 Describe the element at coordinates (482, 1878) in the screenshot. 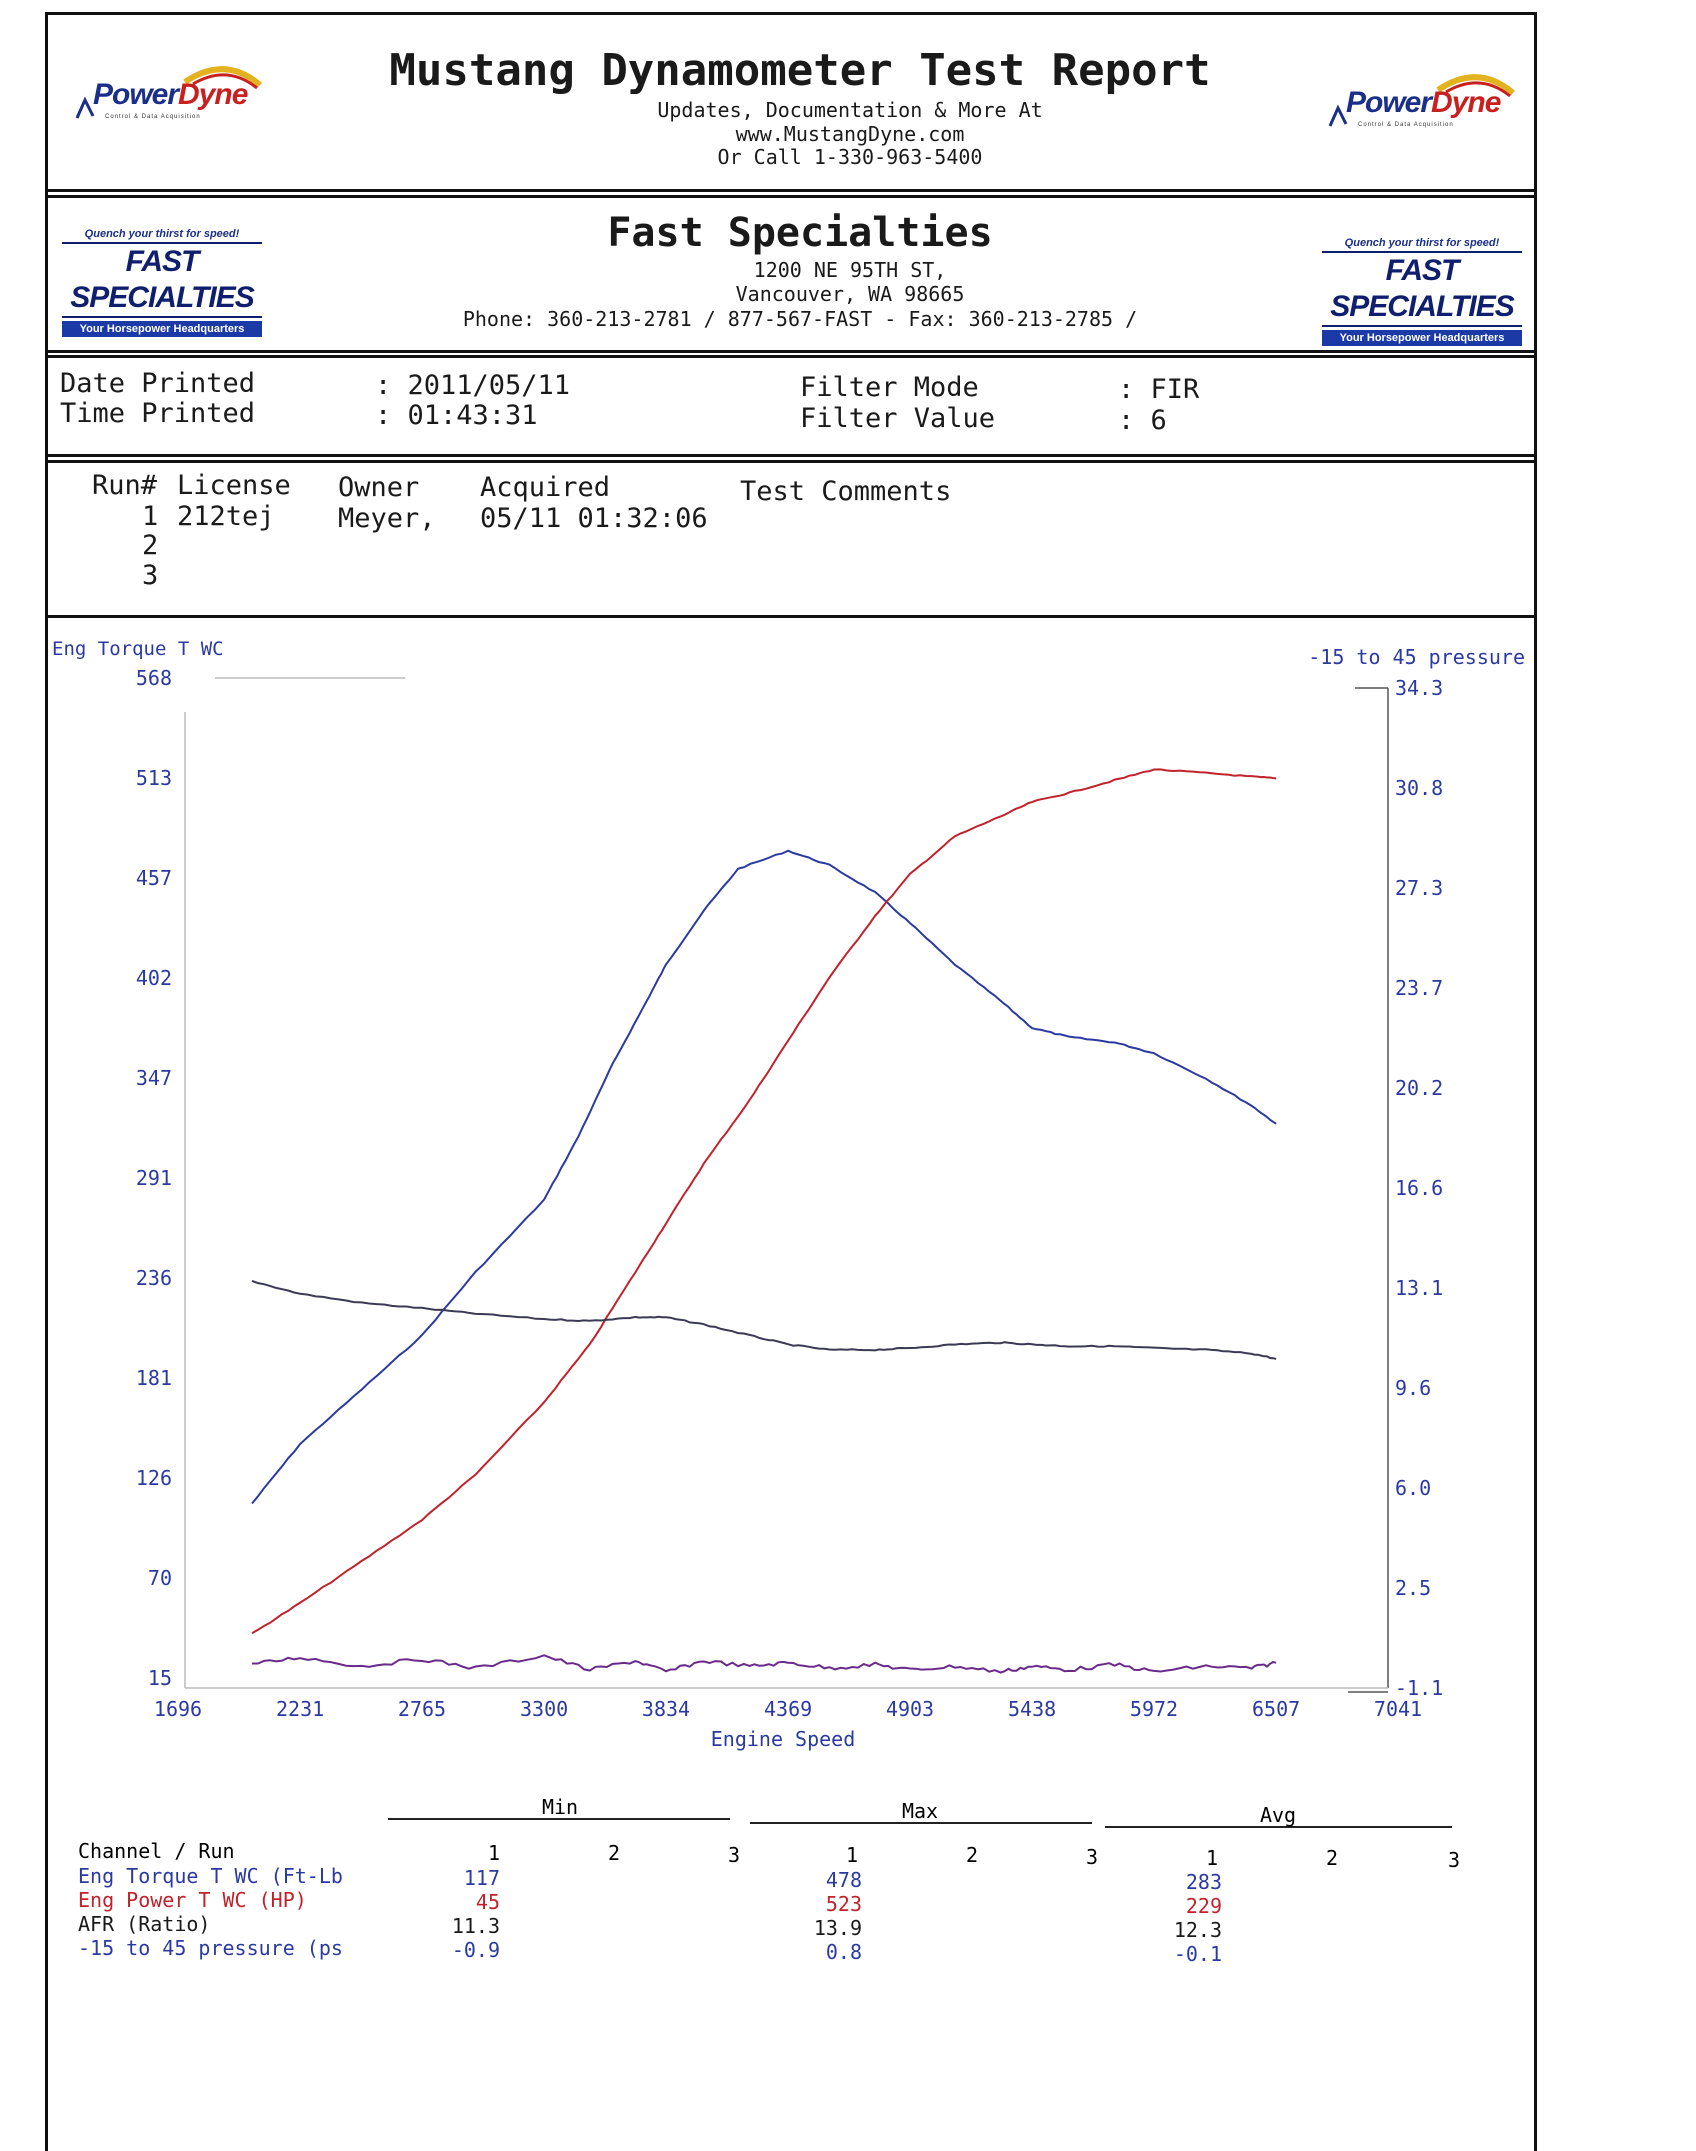

I see `summary-min-value: 117` at that location.